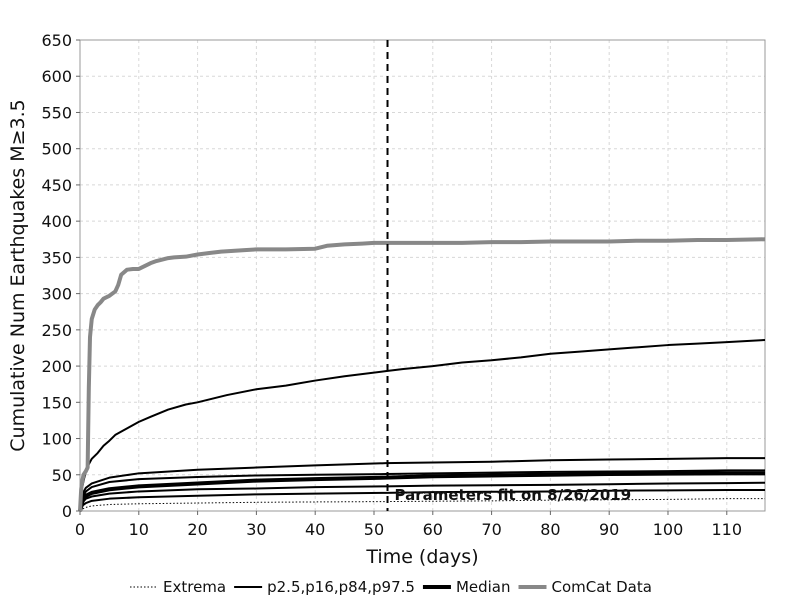  Describe the element at coordinates (421, 557) in the screenshot. I see `x-axis-title: Time (days)` at that location.